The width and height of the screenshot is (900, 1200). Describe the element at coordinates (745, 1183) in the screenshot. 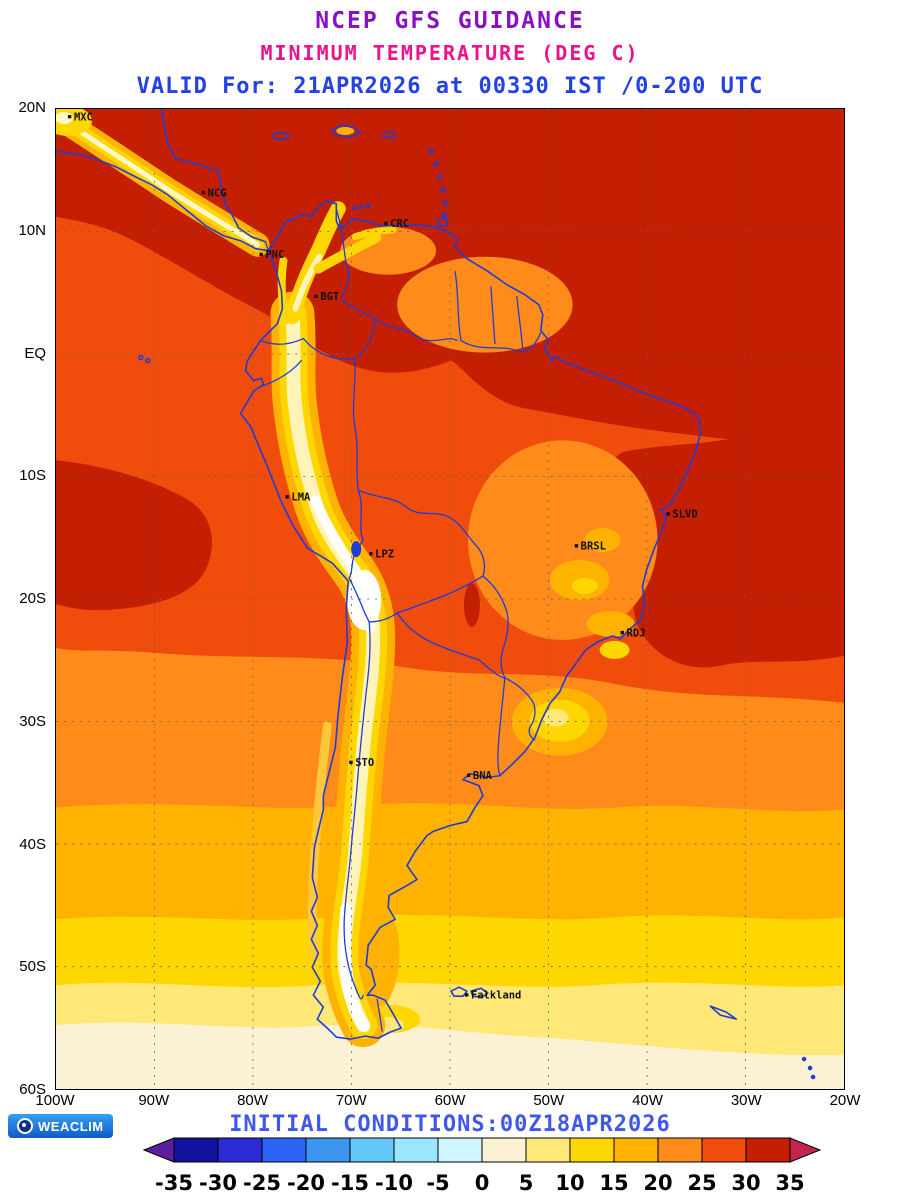

I see `colorbar-tick-label: 30` at that location.